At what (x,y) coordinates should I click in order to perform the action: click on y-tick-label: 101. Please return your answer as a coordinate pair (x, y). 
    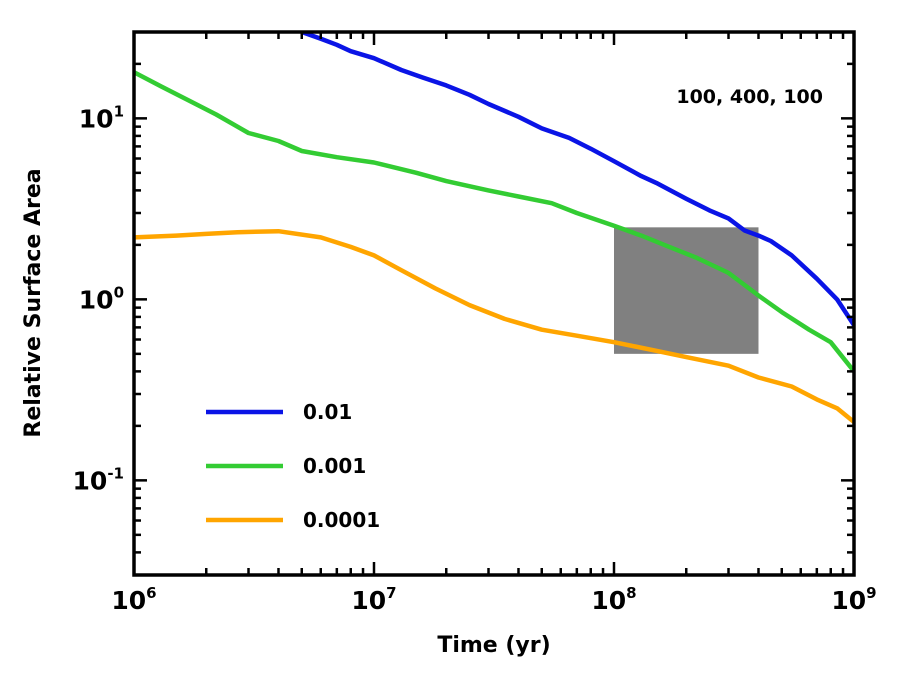
    Looking at the image, I should click on (101, 117).